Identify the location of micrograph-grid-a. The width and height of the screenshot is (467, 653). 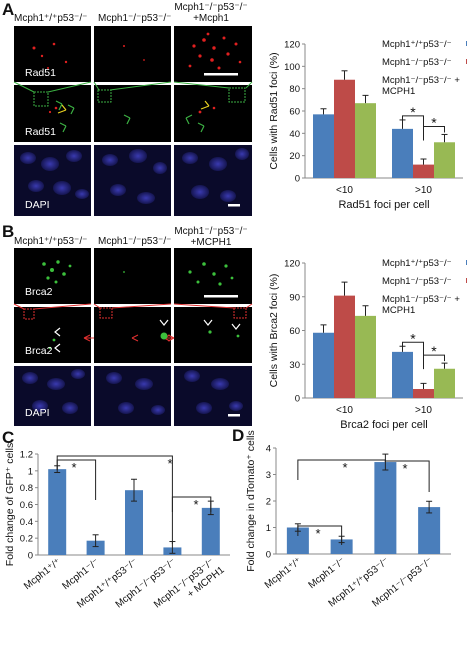
(133, 121).